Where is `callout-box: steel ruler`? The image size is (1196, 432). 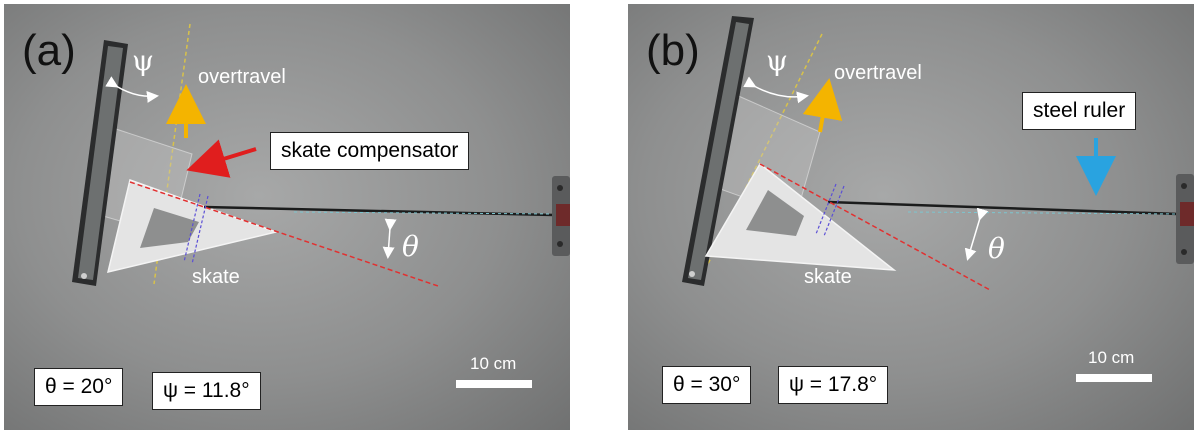 callout-box: steel ruler is located at coordinates (1079, 111).